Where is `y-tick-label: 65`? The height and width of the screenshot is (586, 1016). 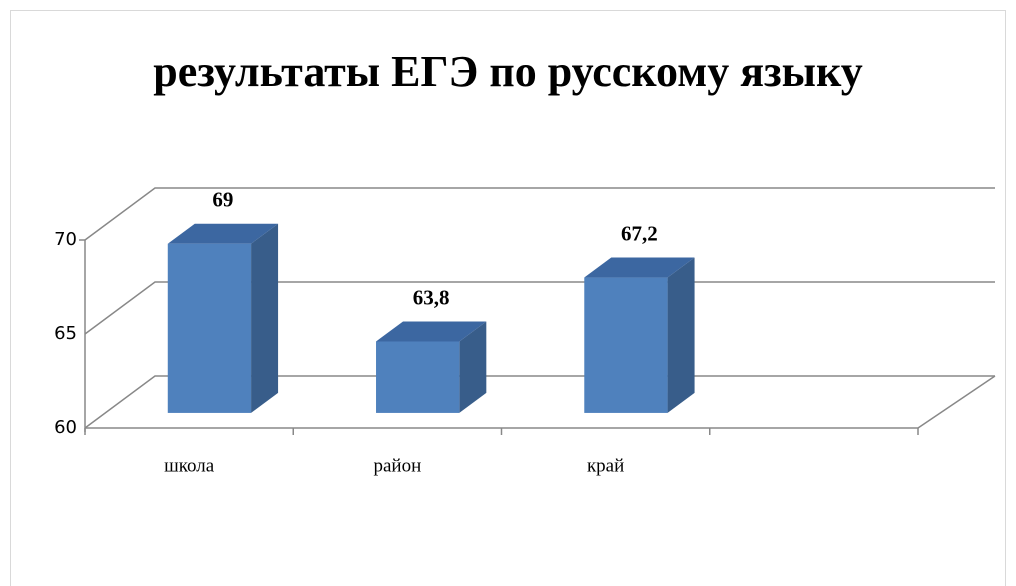
y-tick-label: 65 is located at coordinates (65, 333).